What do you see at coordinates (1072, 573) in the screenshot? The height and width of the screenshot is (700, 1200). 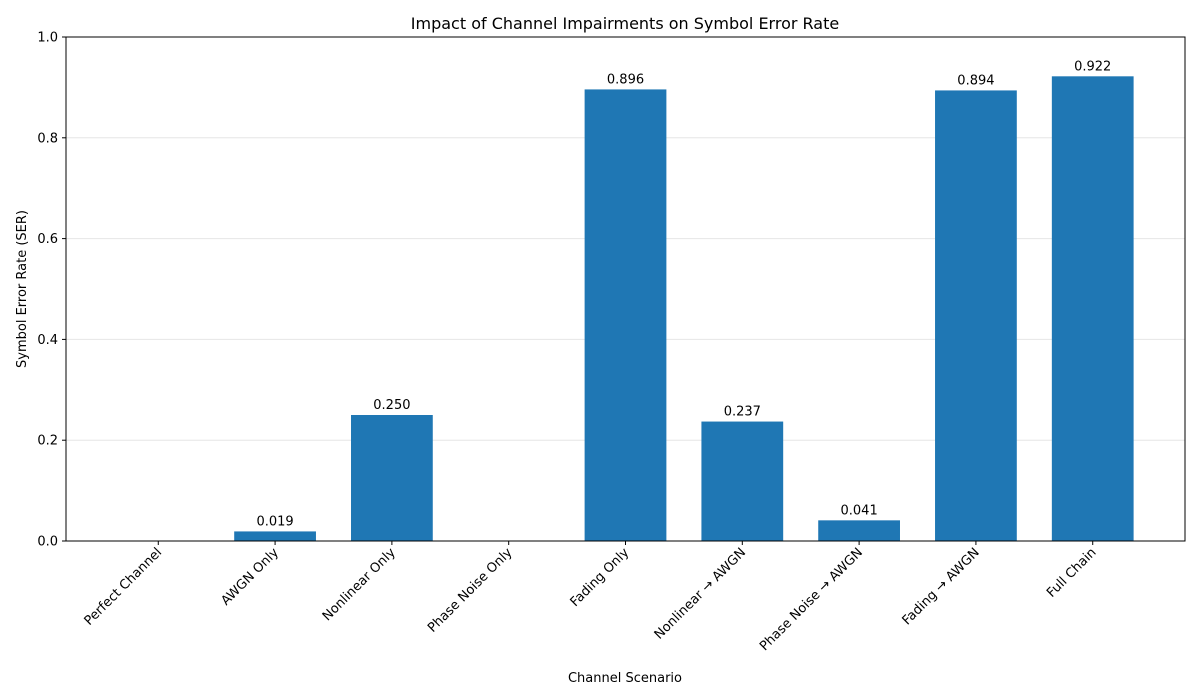 I see `x-tick-label: Full Chain` at bounding box center [1072, 573].